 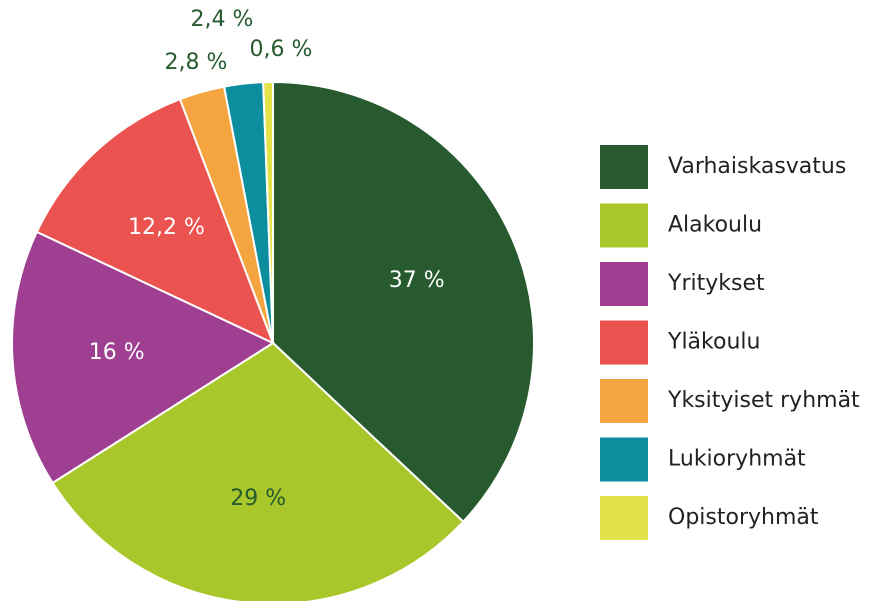 What do you see at coordinates (196, 62) in the screenshot?
I see `data-label: 2,8 %` at bounding box center [196, 62].